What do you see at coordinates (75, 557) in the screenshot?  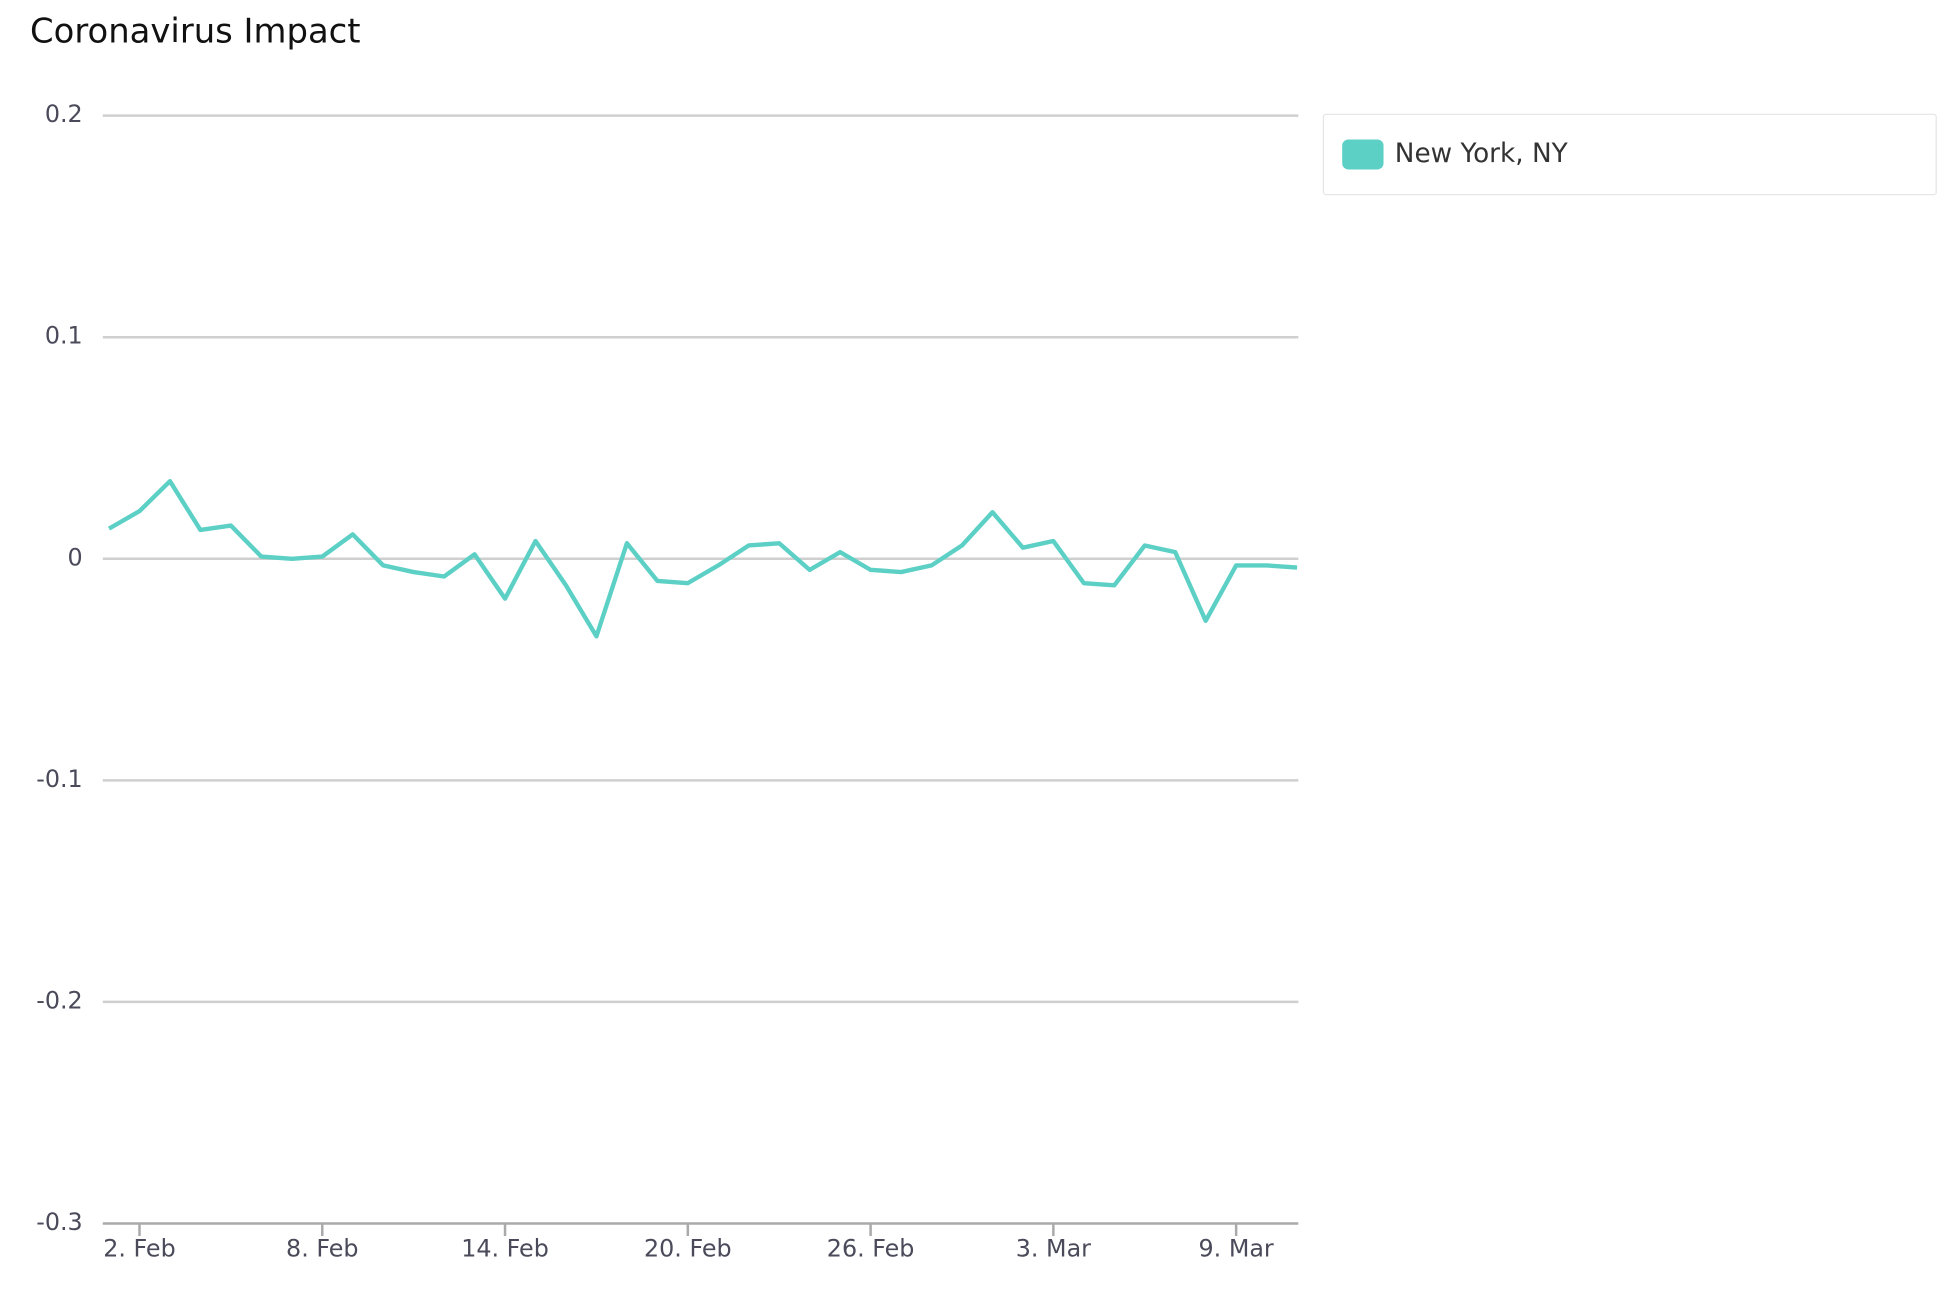 I see `y-tick-label: 0` at bounding box center [75, 557].